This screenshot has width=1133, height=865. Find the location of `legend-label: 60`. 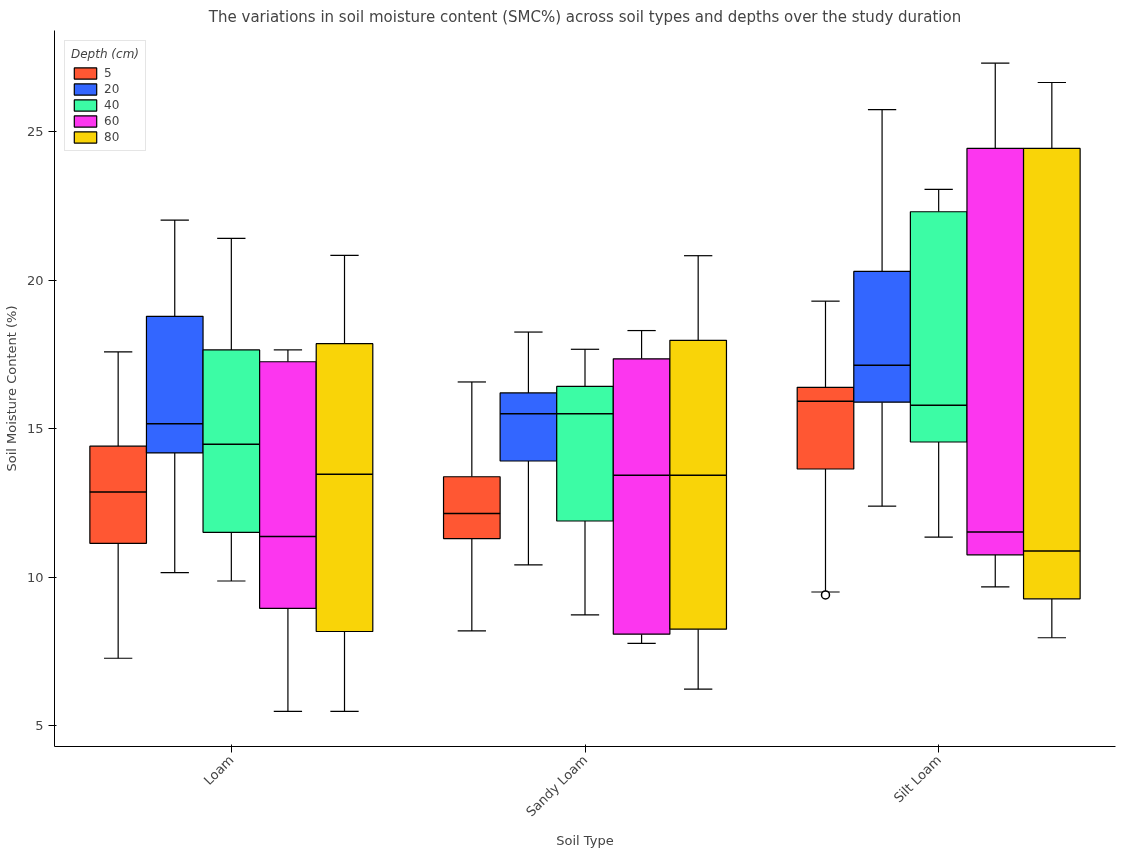

legend-label: 60 is located at coordinates (112, 121).